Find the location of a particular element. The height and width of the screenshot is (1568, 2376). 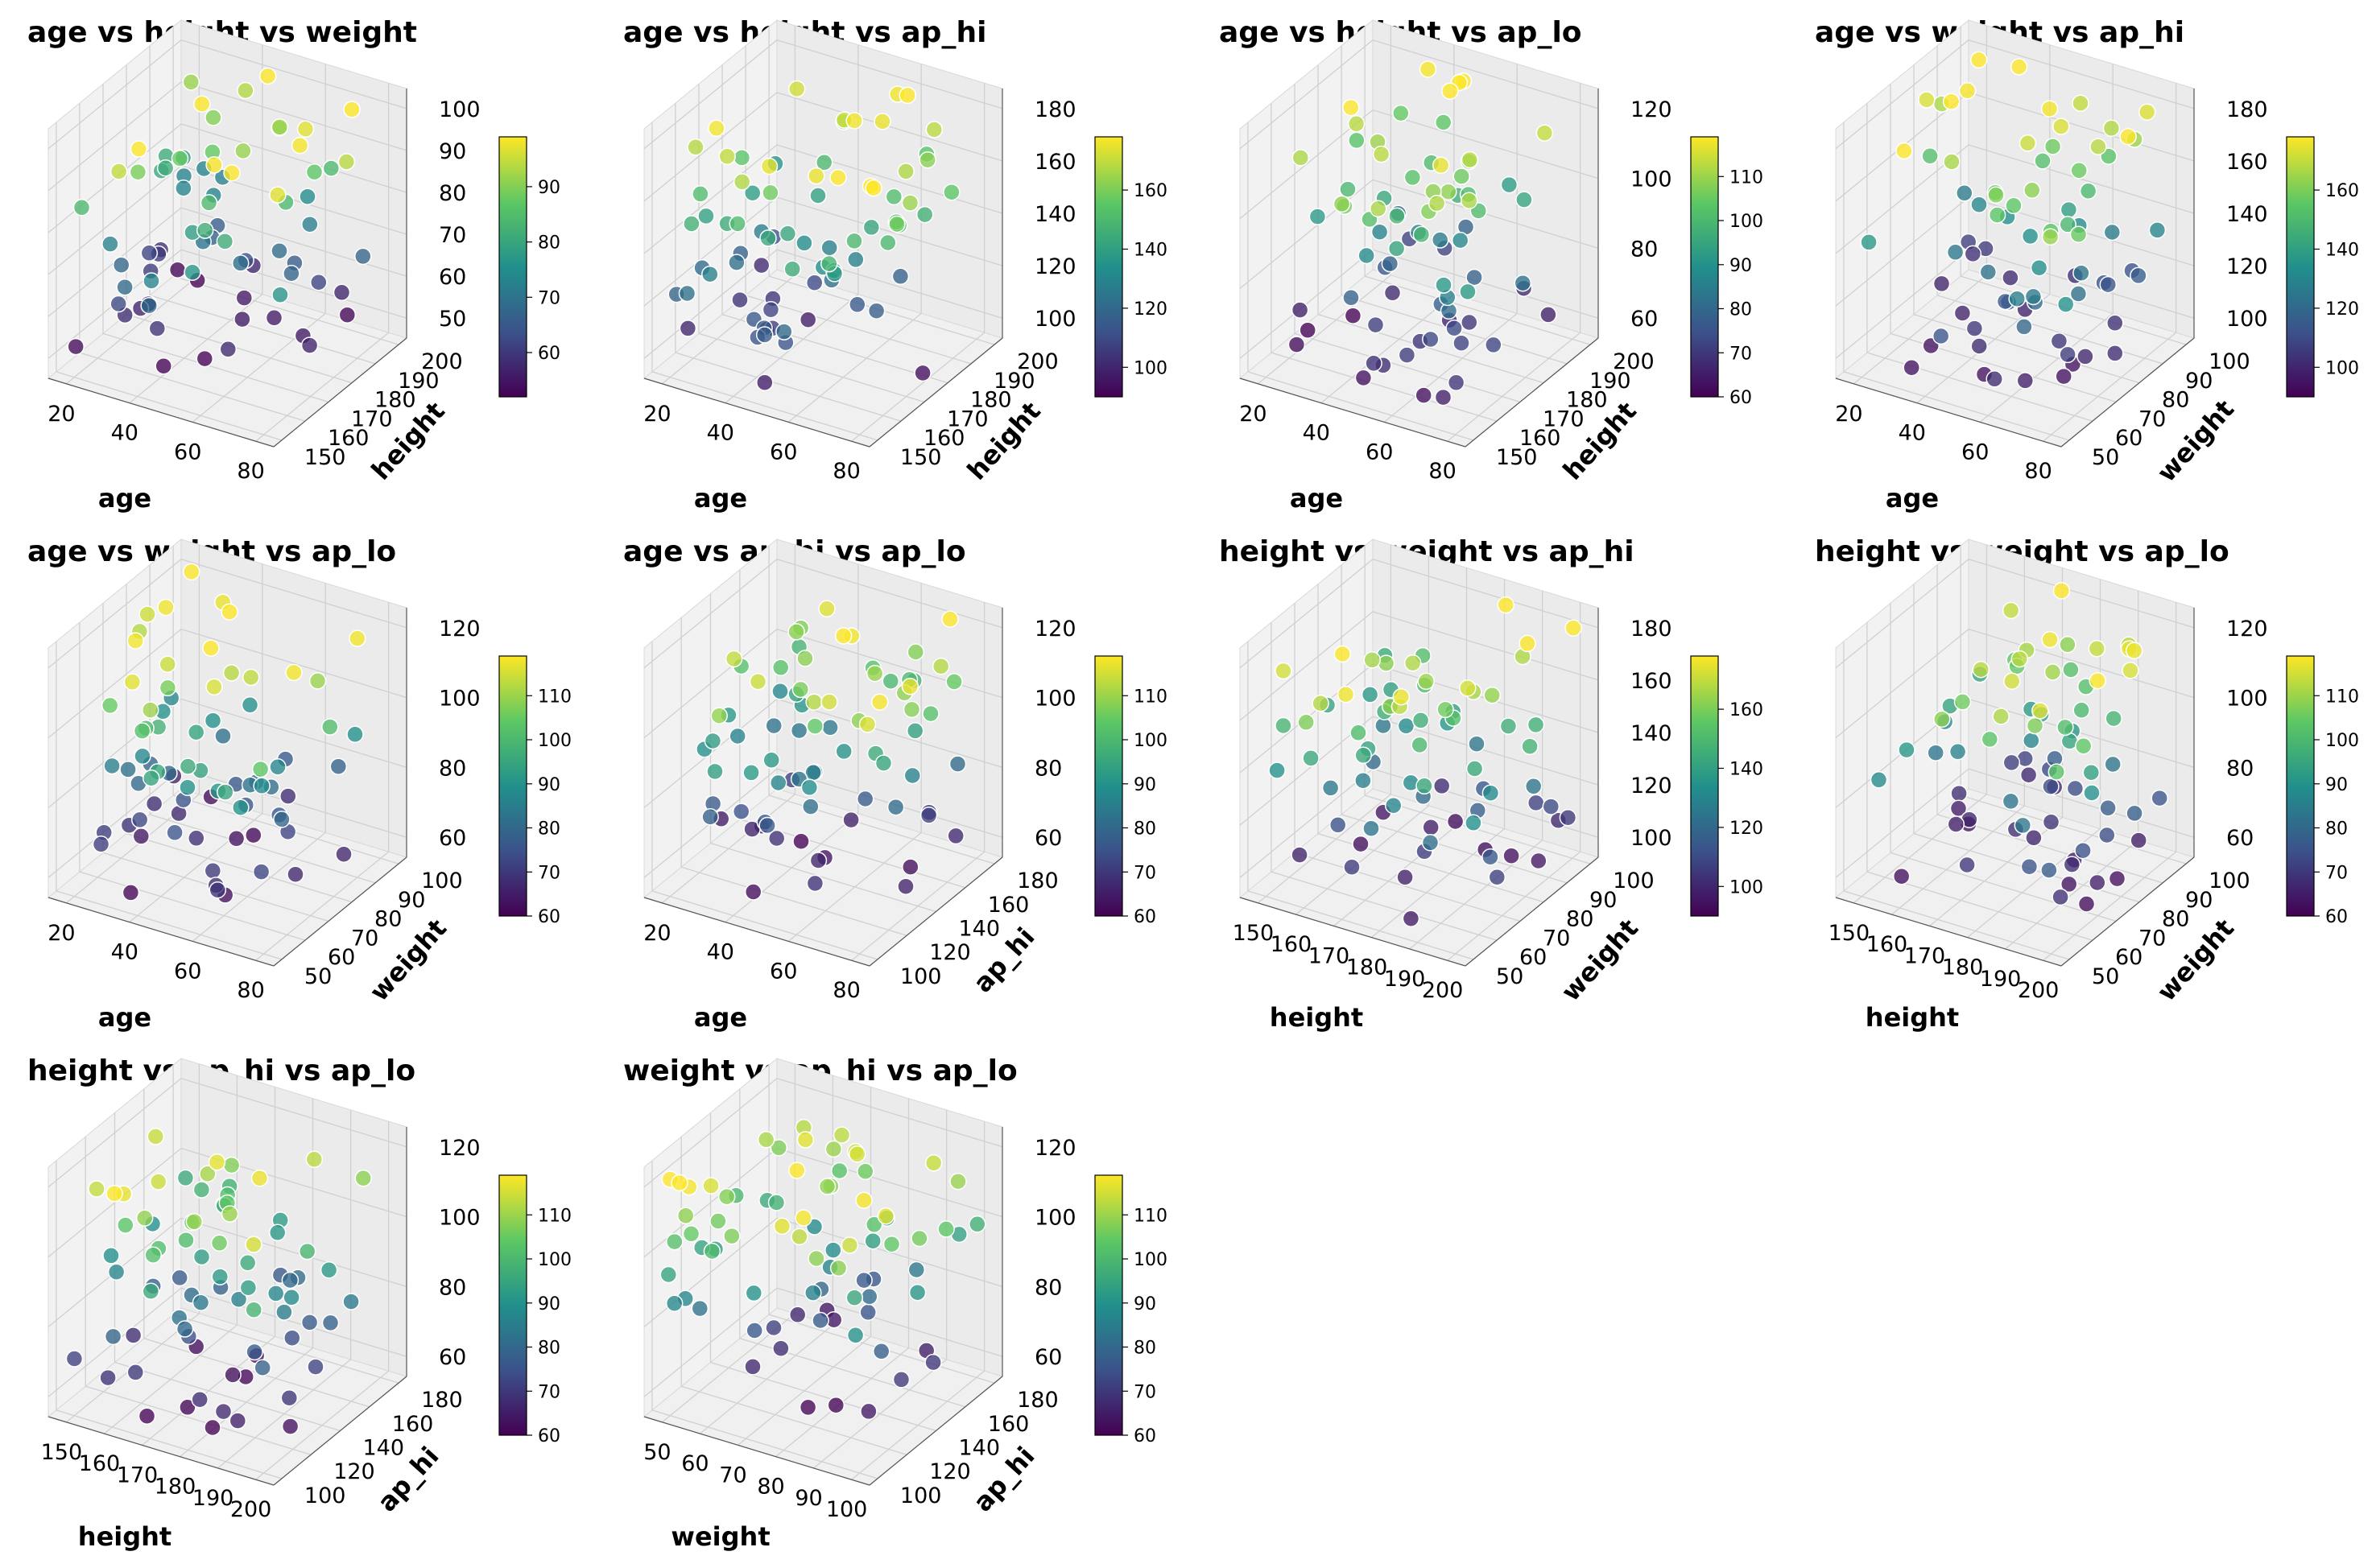

x-tick-label: 180 is located at coordinates (1367, 967).